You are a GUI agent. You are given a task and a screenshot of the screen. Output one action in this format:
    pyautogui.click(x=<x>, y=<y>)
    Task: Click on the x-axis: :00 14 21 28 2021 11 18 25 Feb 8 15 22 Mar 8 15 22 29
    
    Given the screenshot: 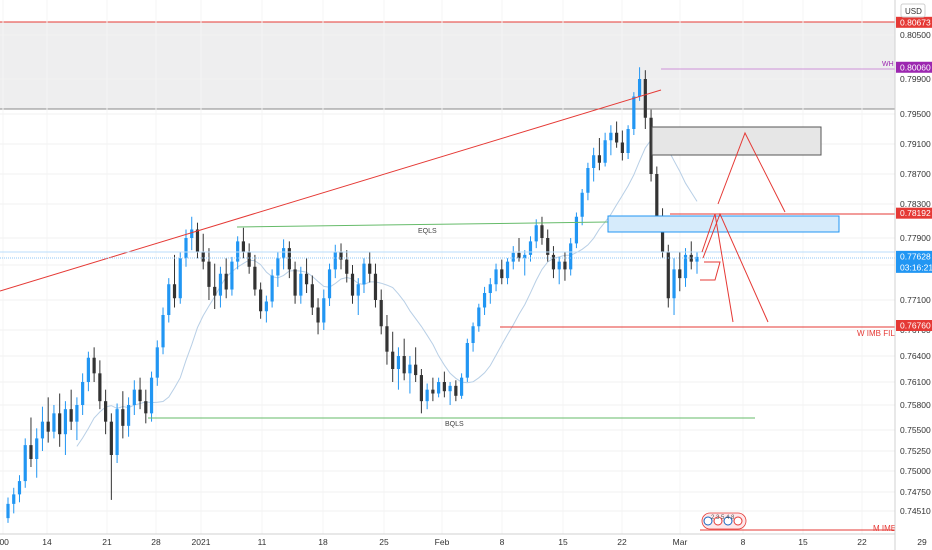 What is the action you would take?
    pyautogui.click(x=463, y=542)
    